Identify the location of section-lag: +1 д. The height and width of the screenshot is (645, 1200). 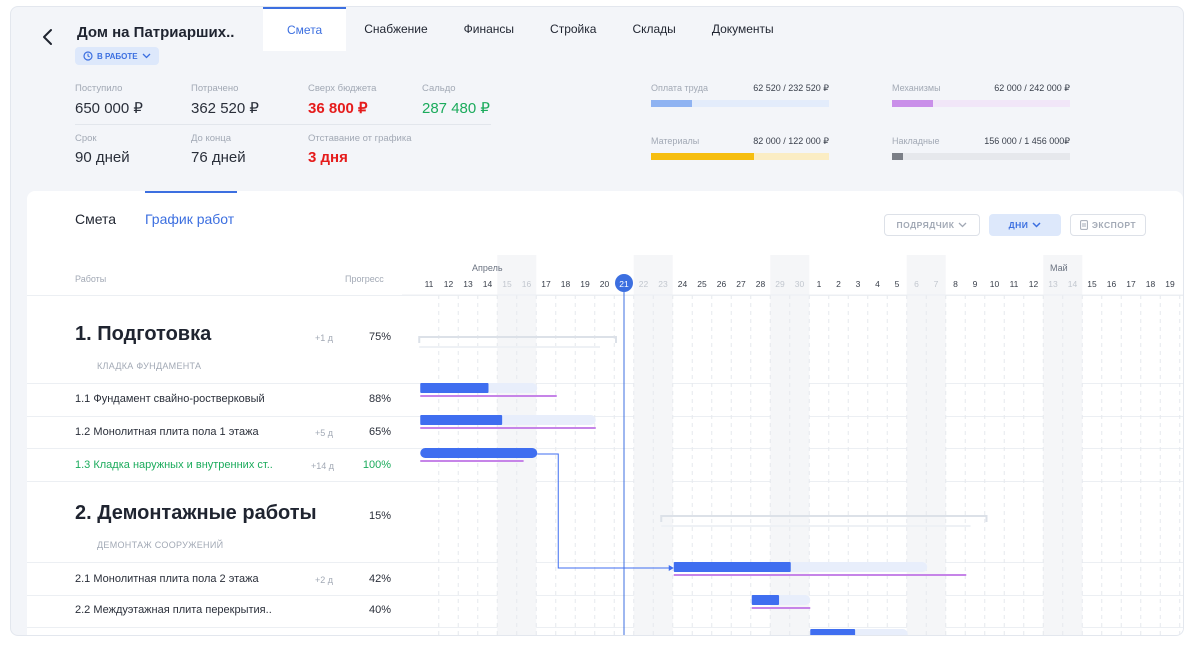
(324, 338).